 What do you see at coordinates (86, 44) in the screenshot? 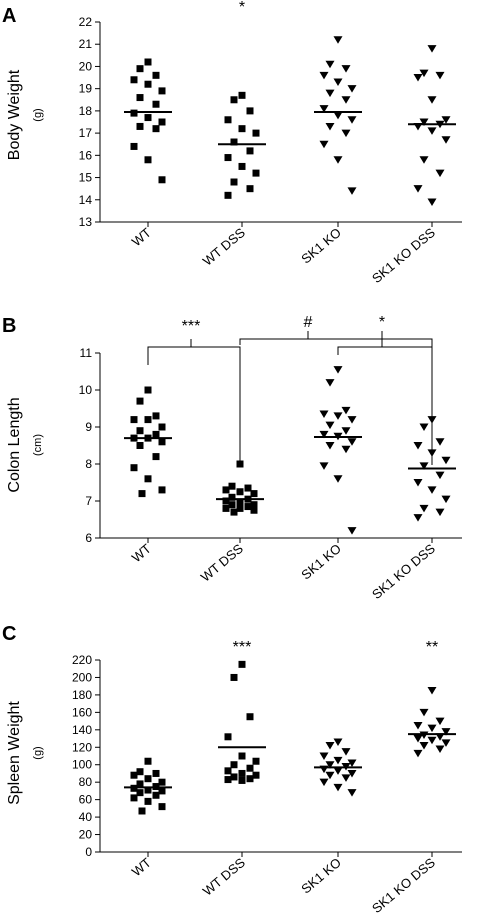
I see `y-tick-label: 21` at bounding box center [86, 44].